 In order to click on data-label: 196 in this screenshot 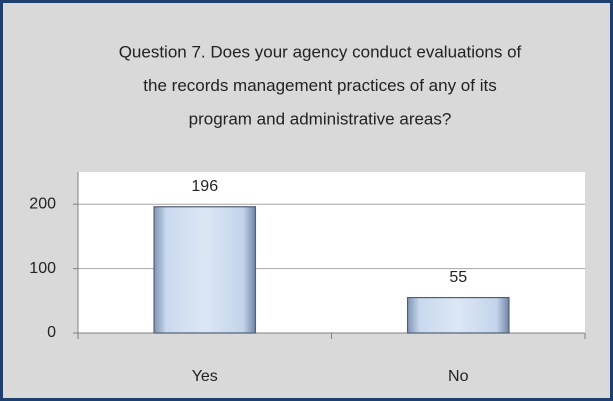, I will do `click(204, 186)`.